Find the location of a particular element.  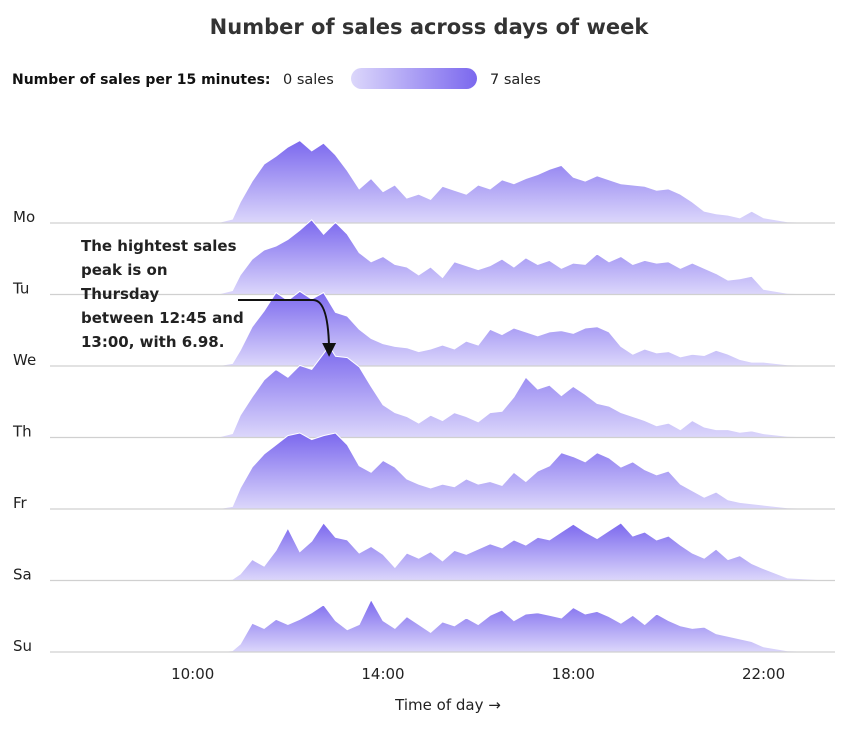

chart-title: Number of sales across days of week is located at coordinates (430, 27).